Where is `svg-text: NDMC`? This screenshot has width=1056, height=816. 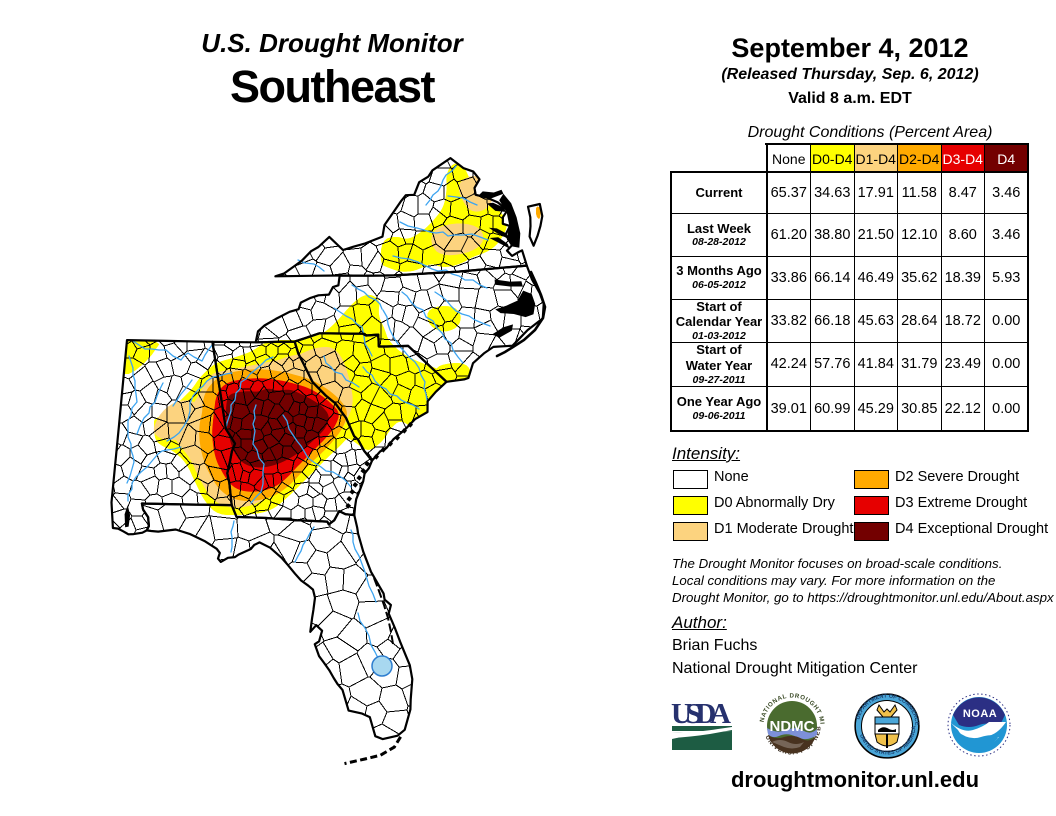
svg-text: NDMC is located at coordinates (792, 726).